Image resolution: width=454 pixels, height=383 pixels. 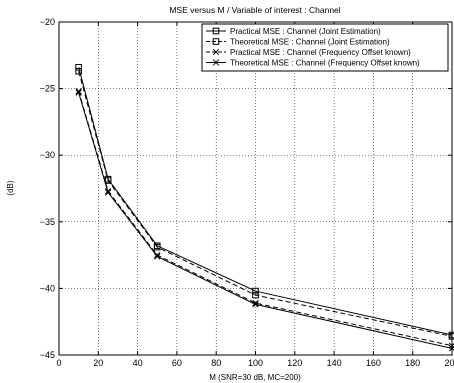 I want to click on y-tick-label: −30, so click(x=47, y=155).